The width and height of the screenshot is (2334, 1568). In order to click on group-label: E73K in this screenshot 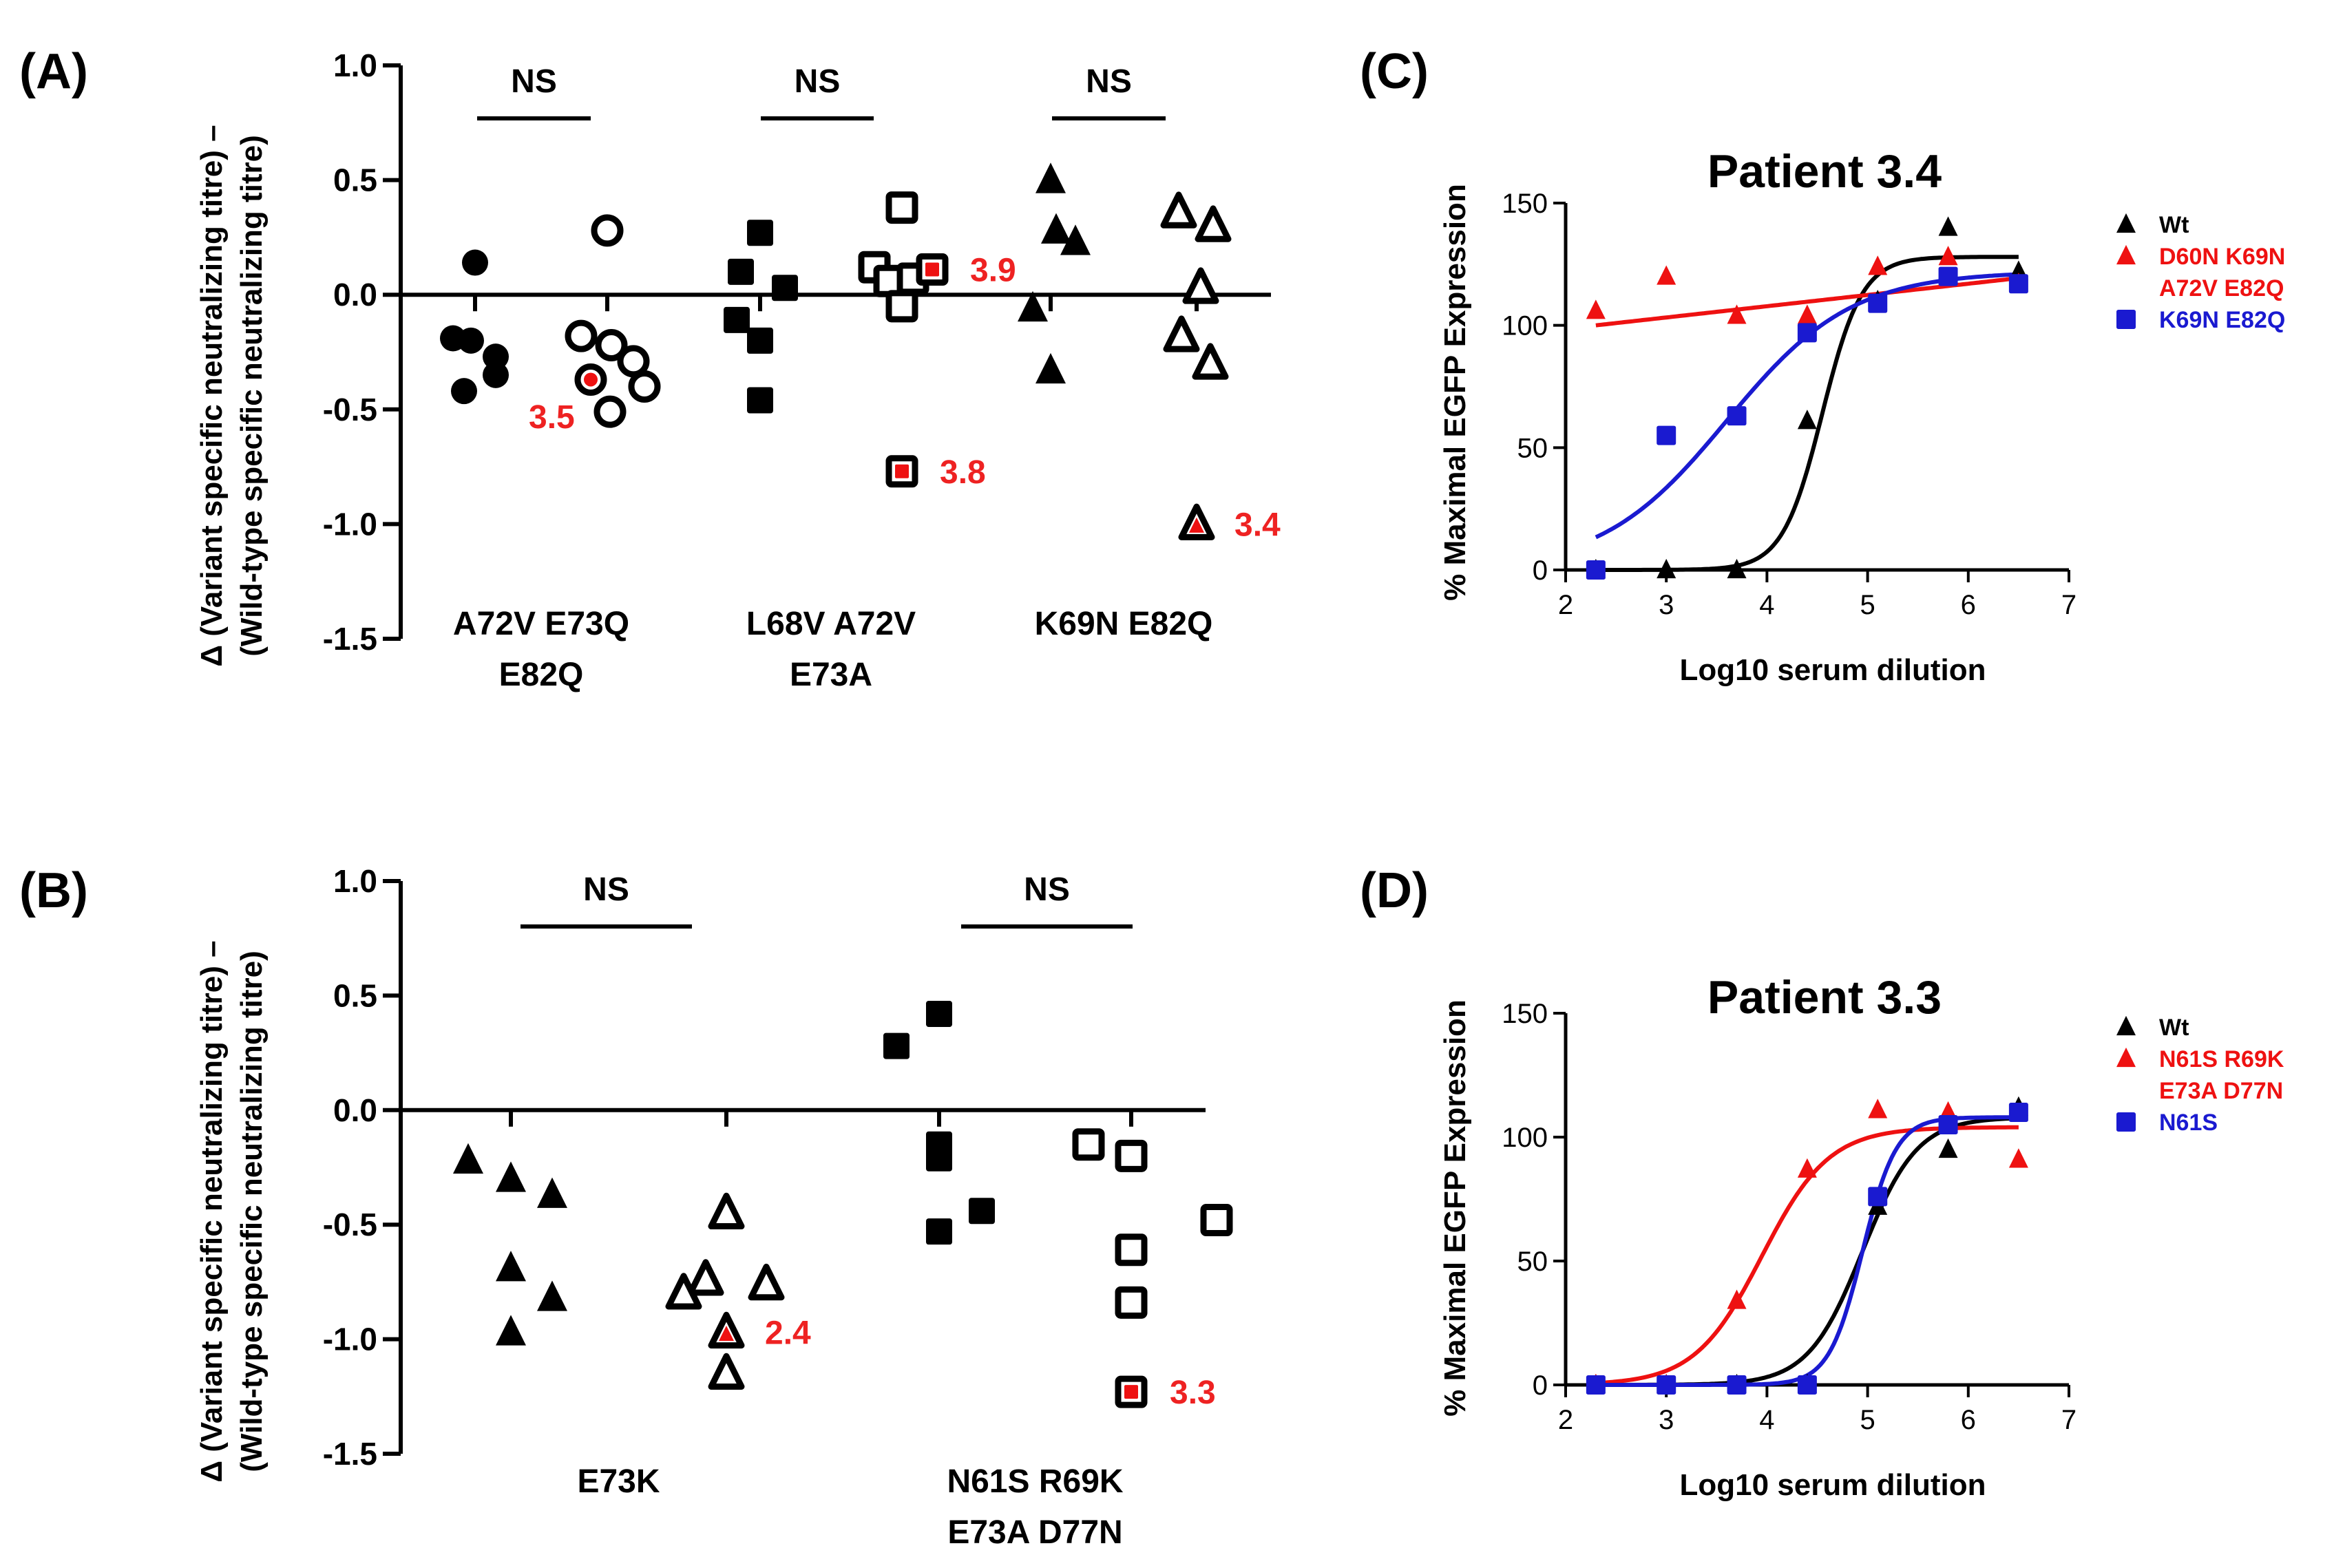, I will do `click(618, 1481)`.